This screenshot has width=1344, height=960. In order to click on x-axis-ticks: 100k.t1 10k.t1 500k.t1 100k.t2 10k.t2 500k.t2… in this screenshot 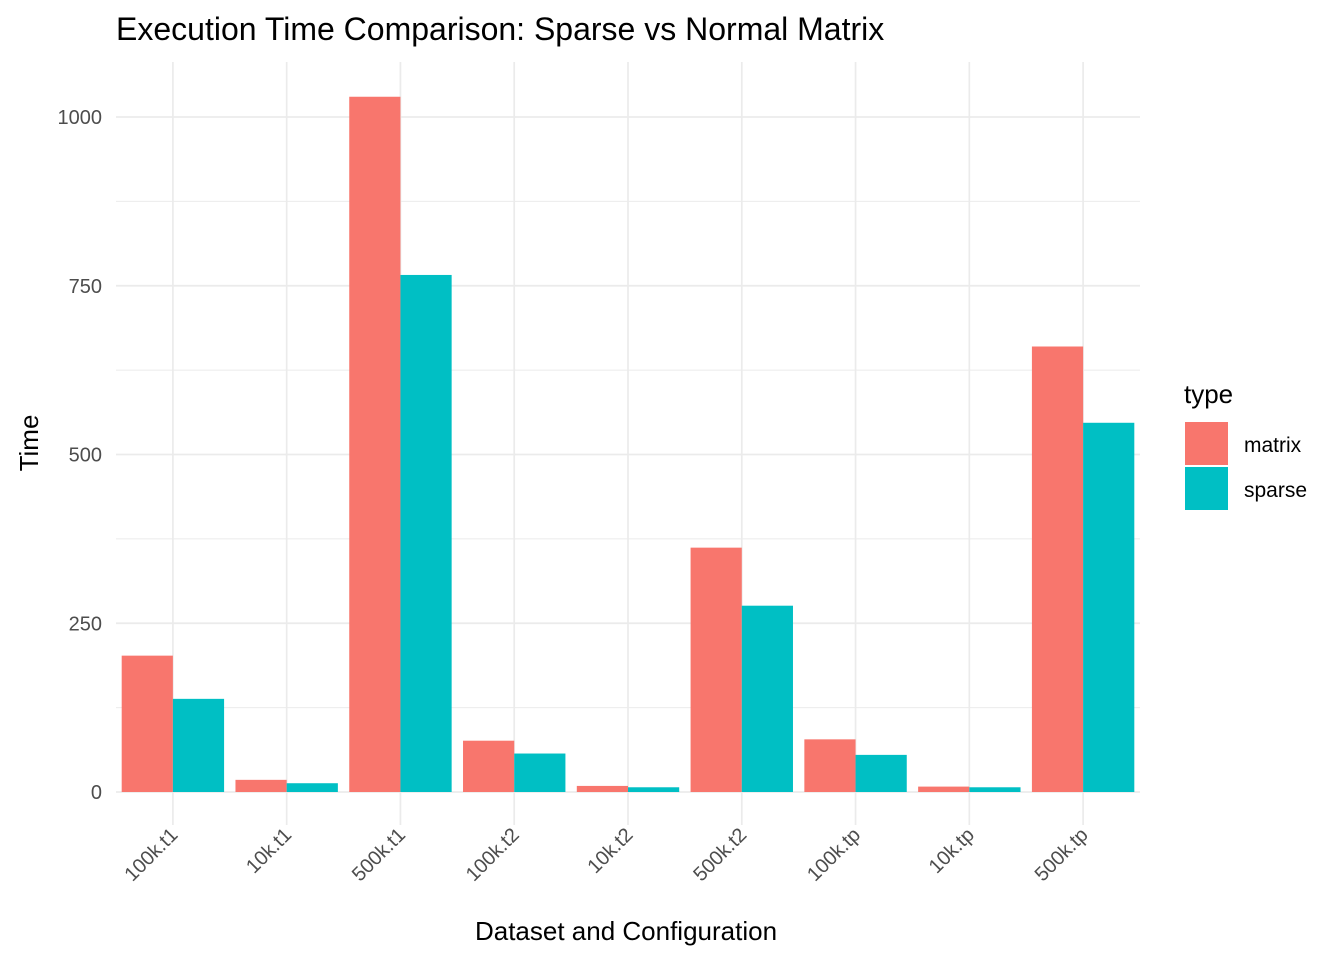, I will do `click(606, 855)`.